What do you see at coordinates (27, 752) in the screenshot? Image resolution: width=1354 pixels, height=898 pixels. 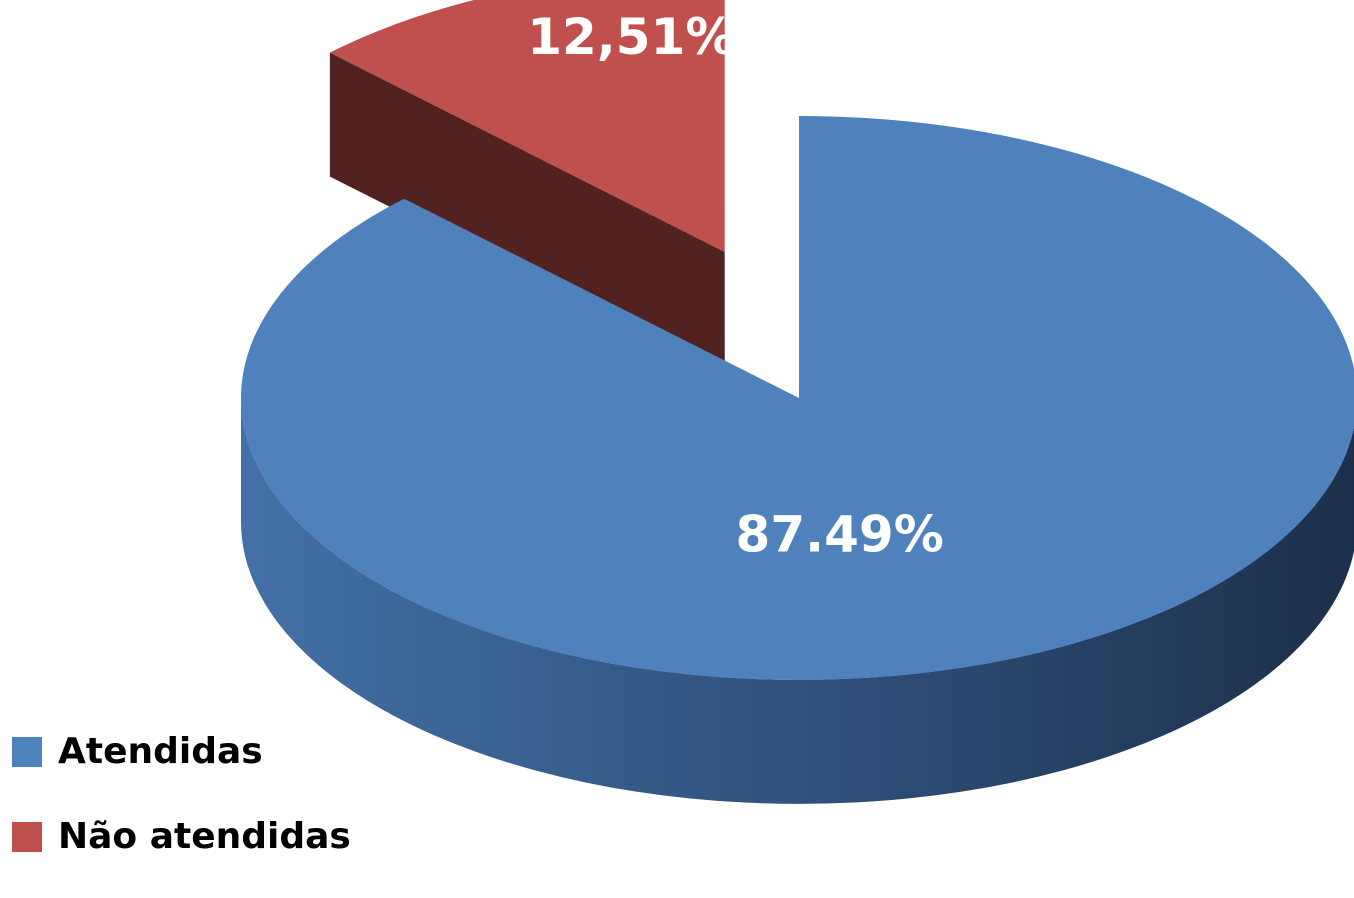 I see `legend-swatch-atendidas` at bounding box center [27, 752].